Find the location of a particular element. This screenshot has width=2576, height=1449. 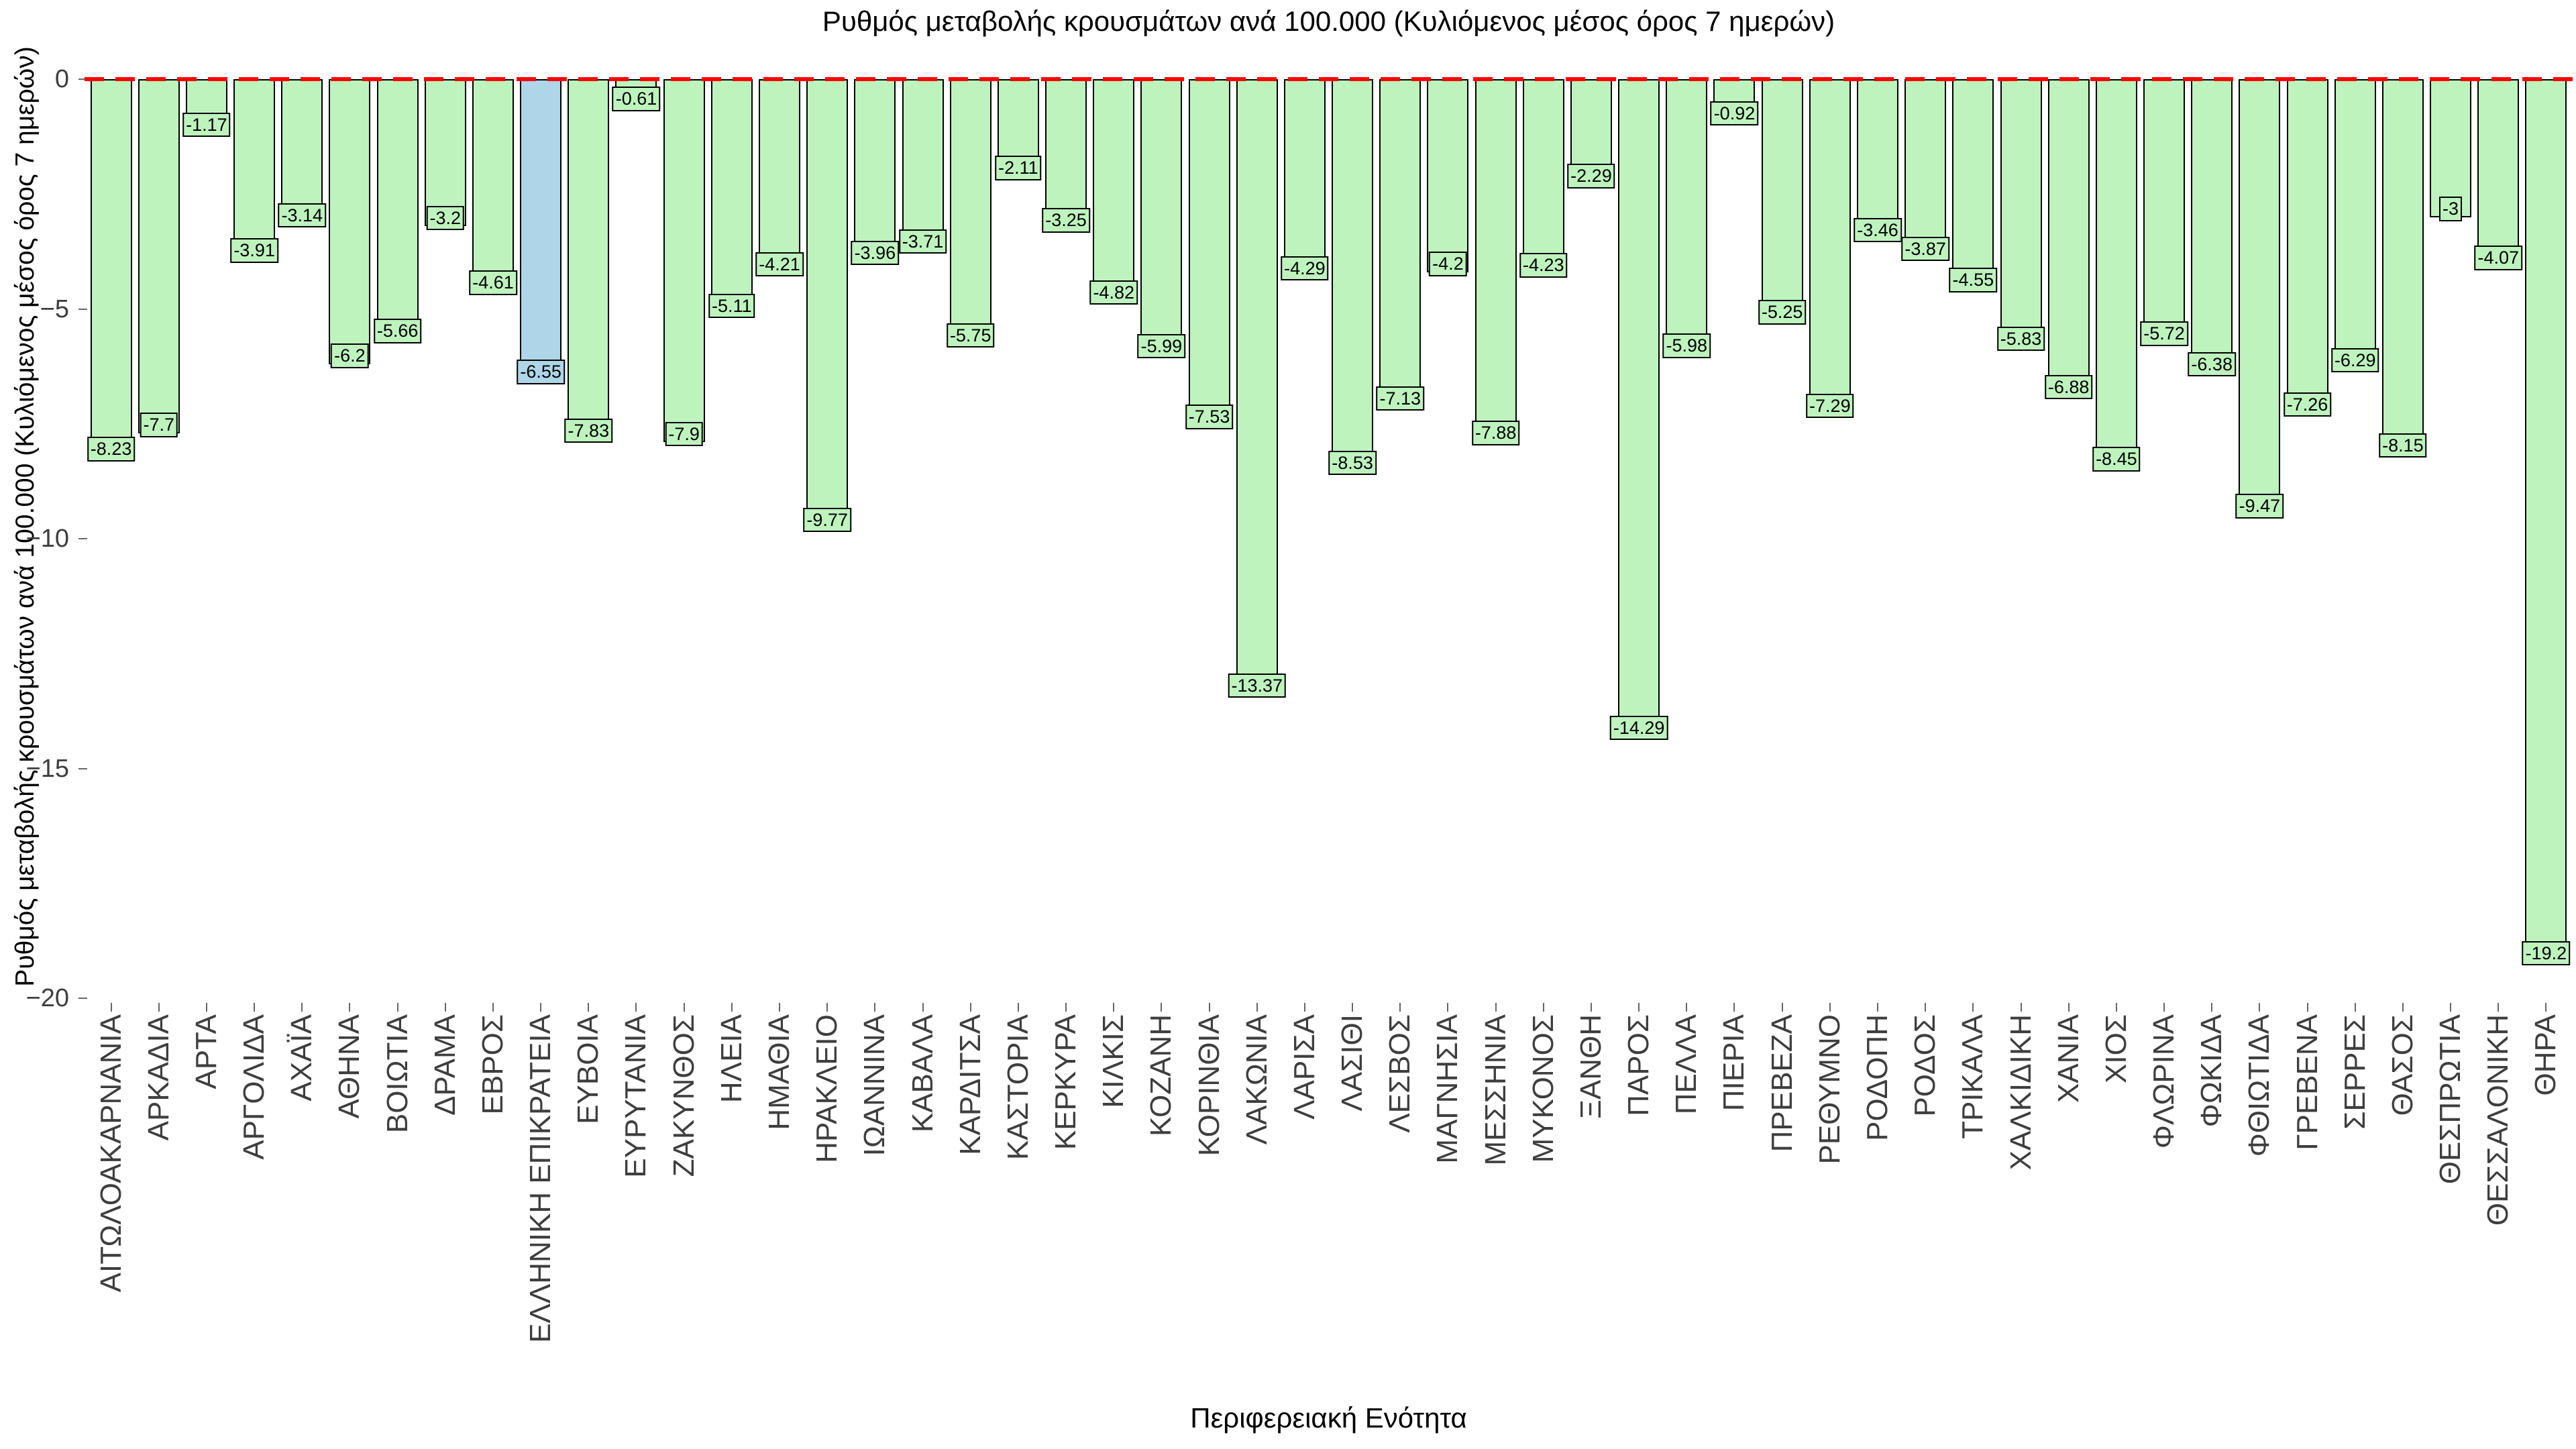

x-tick-label: ΘΑΣΟΣ is located at coordinates (2402, 1065).